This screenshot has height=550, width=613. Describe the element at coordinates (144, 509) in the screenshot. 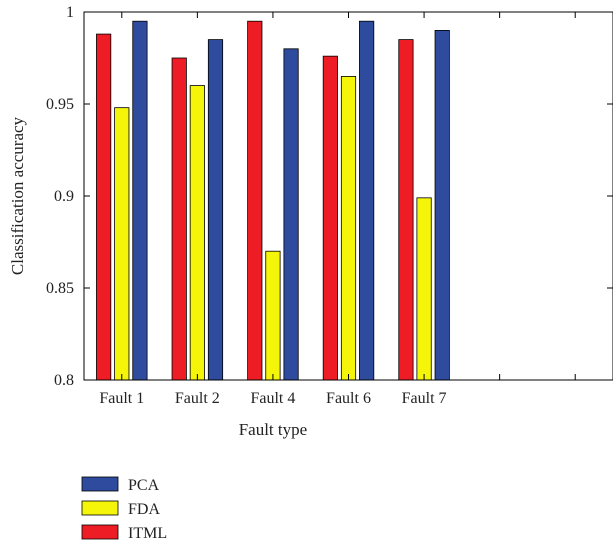

I see `legend-label-fda: FDA` at that location.